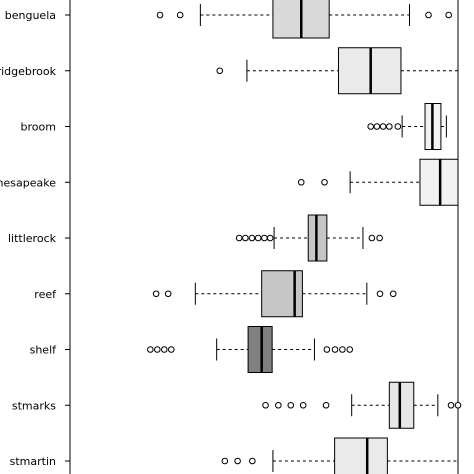  I want to click on category-label: reef, so click(45, 294).